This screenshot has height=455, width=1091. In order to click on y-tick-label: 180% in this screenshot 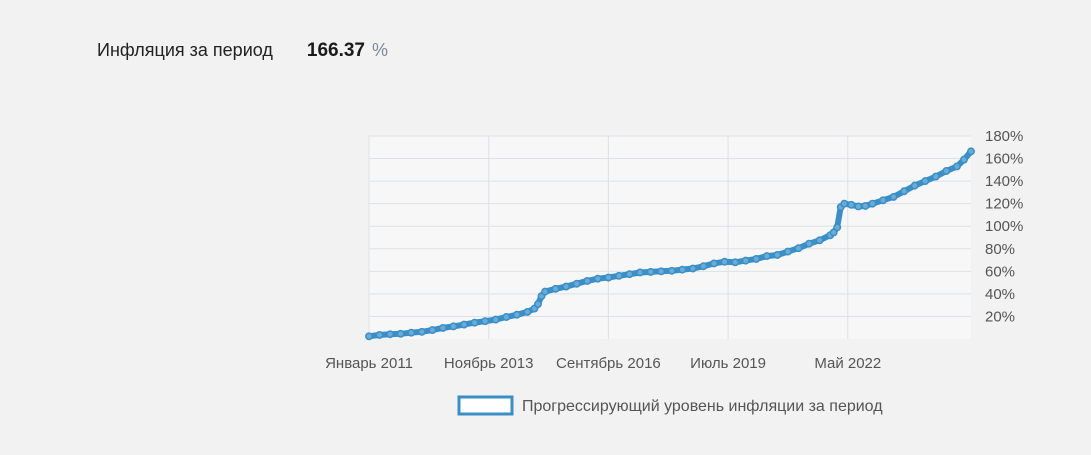, I will do `click(1004, 136)`.